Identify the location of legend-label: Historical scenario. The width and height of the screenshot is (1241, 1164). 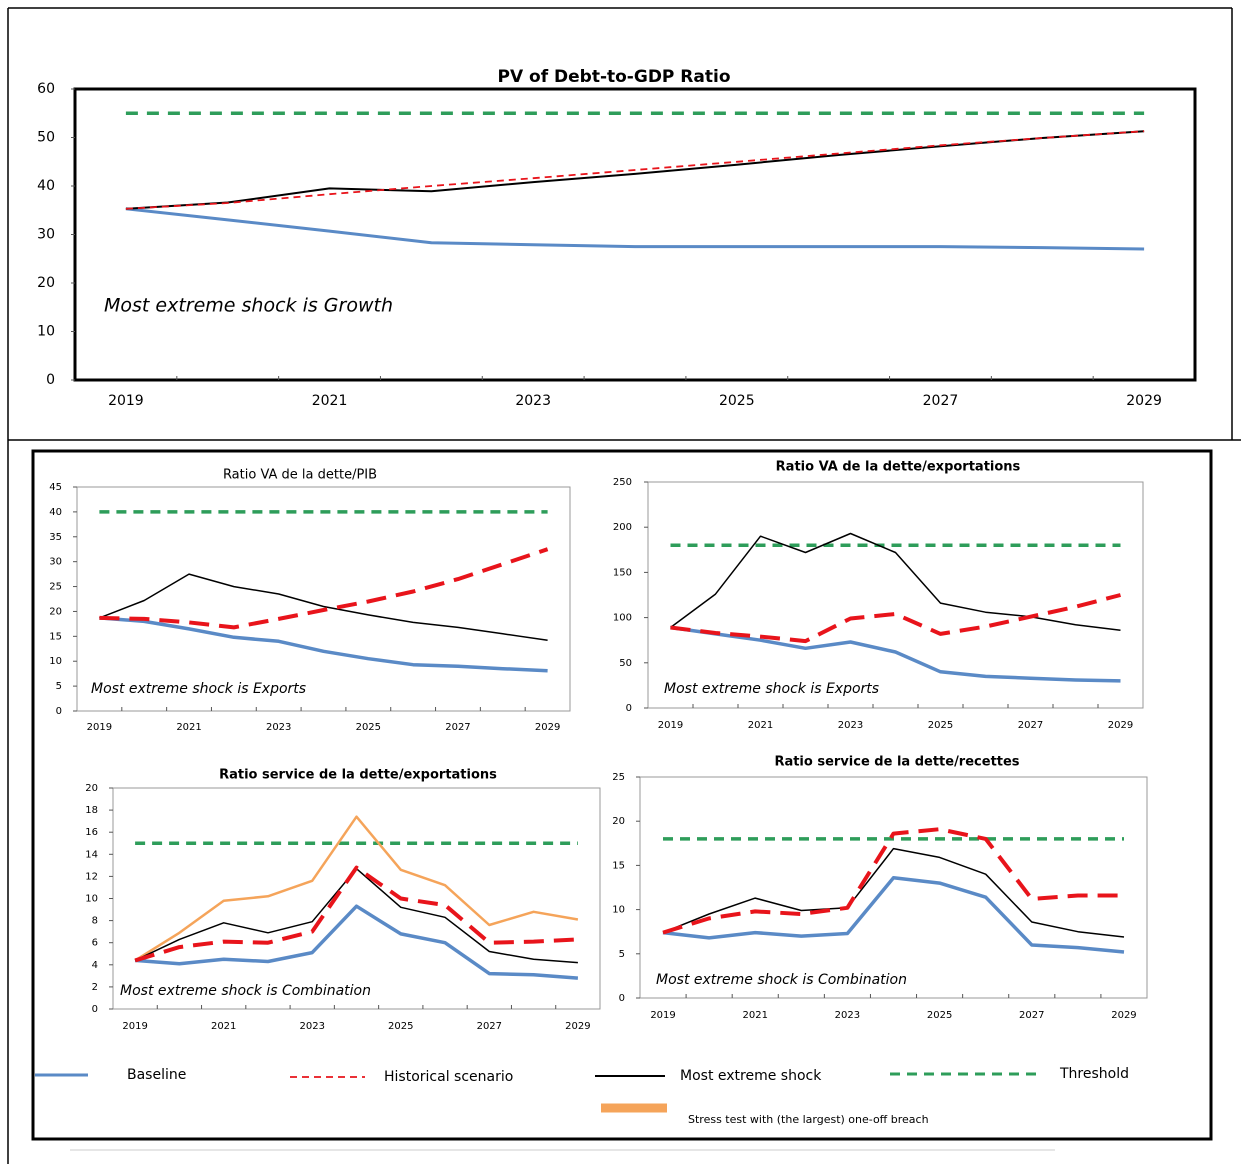
(448, 1077).